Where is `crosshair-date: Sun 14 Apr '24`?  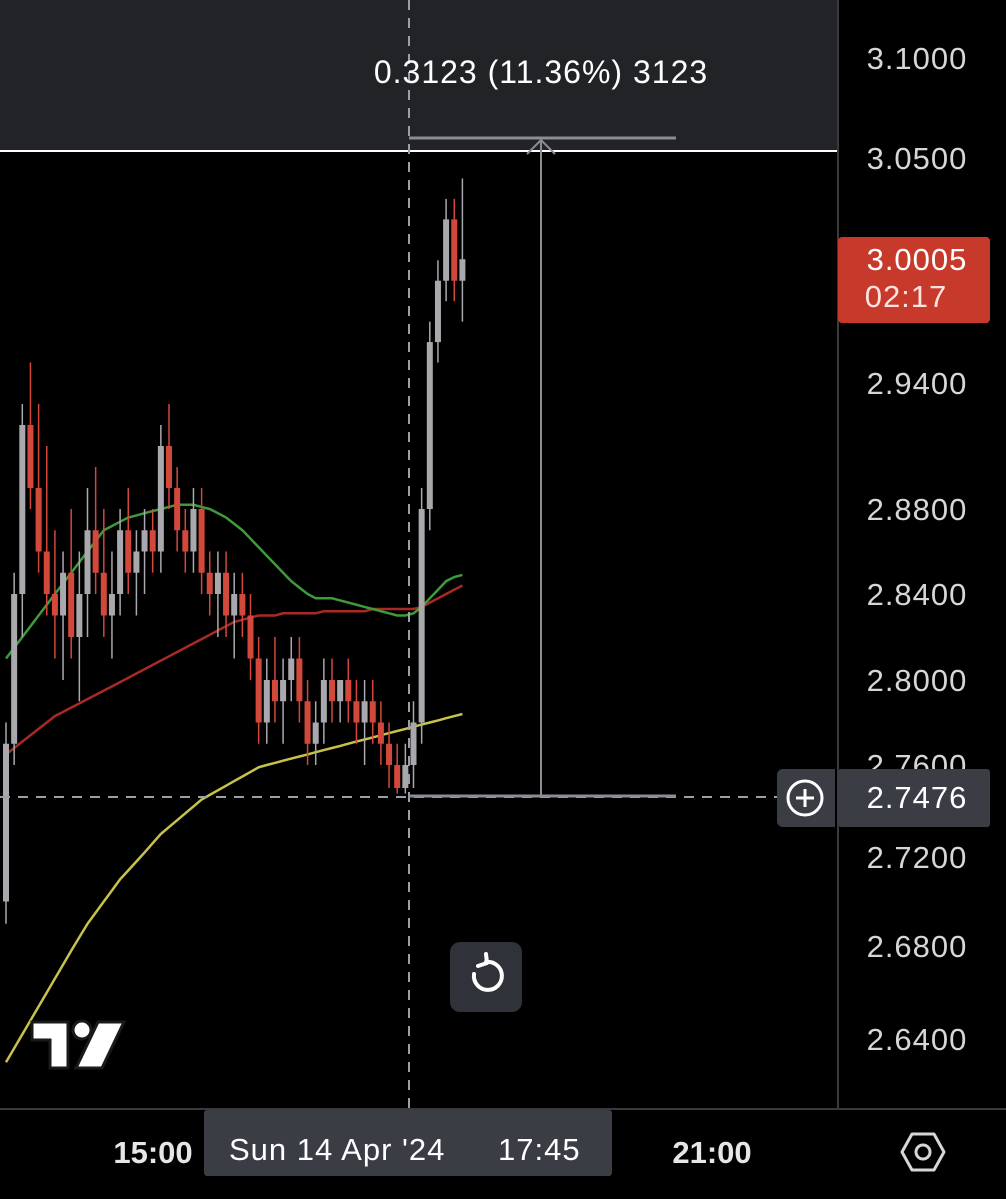
crosshair-date: Sun 14 Apr '24 is located at coordinates (337, 1149).